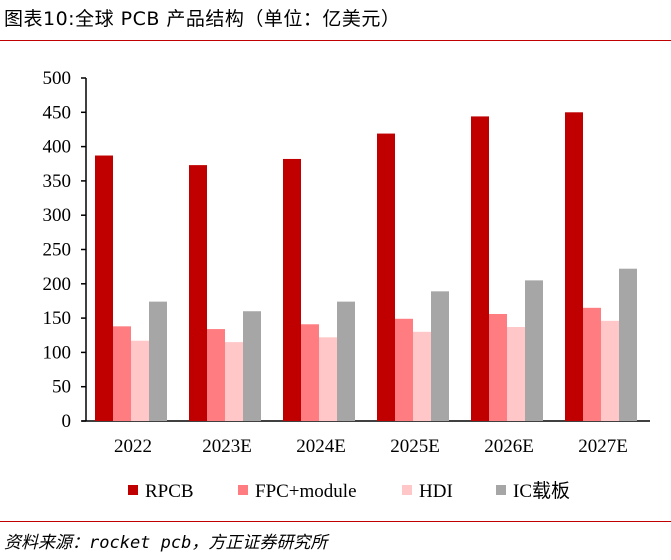 The image size is (671, 560). Describe the element at coordinates (335, 40) in the screenshot. I see `title-divider` at that location.